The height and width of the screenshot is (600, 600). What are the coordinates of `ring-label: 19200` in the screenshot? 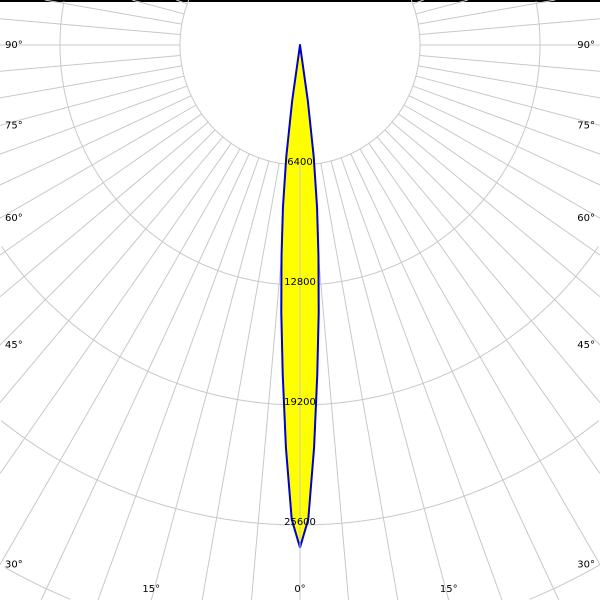 It's located at (300, 402).